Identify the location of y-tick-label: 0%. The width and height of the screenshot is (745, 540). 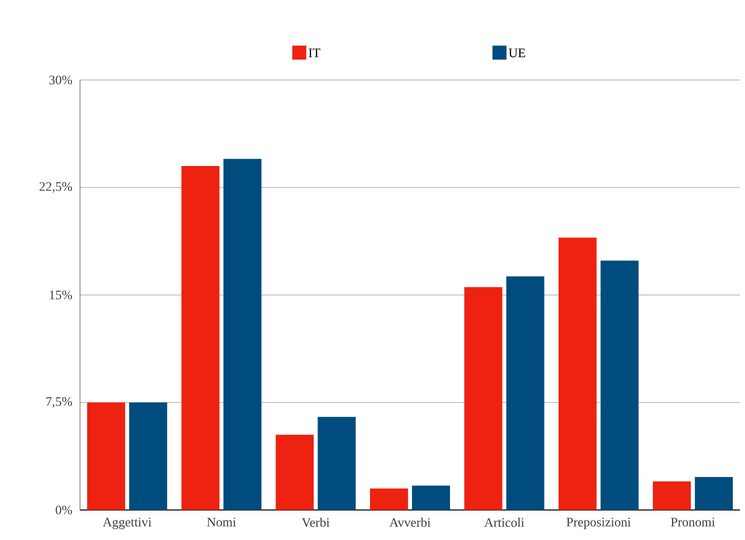
(64, 510).